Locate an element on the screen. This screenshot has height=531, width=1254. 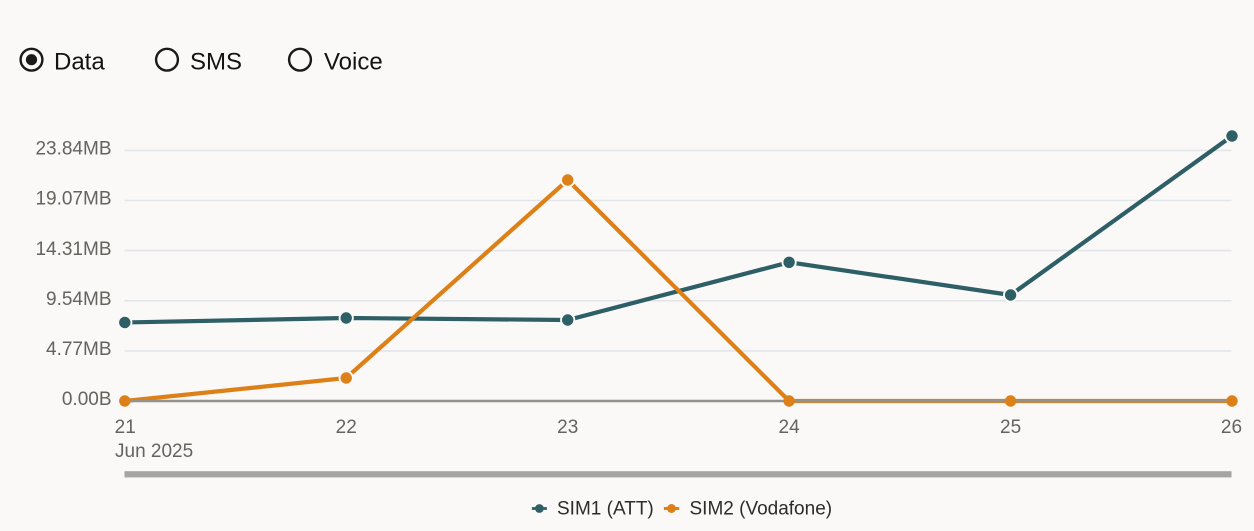
svg-text: SIM1 (ATT) is located at coordinates (605, 509).